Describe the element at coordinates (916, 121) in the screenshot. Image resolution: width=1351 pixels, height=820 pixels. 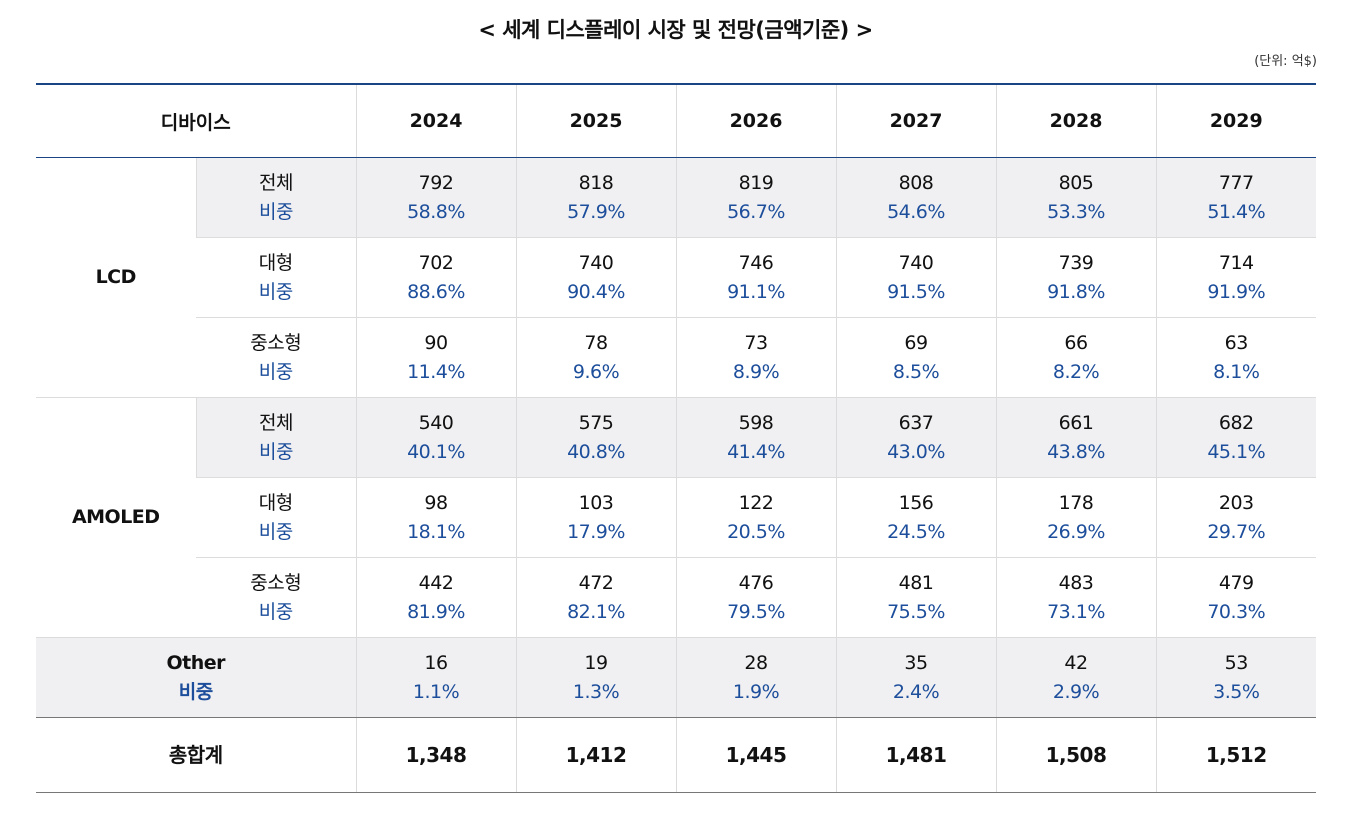
I see `header-year: 2027` at that location.